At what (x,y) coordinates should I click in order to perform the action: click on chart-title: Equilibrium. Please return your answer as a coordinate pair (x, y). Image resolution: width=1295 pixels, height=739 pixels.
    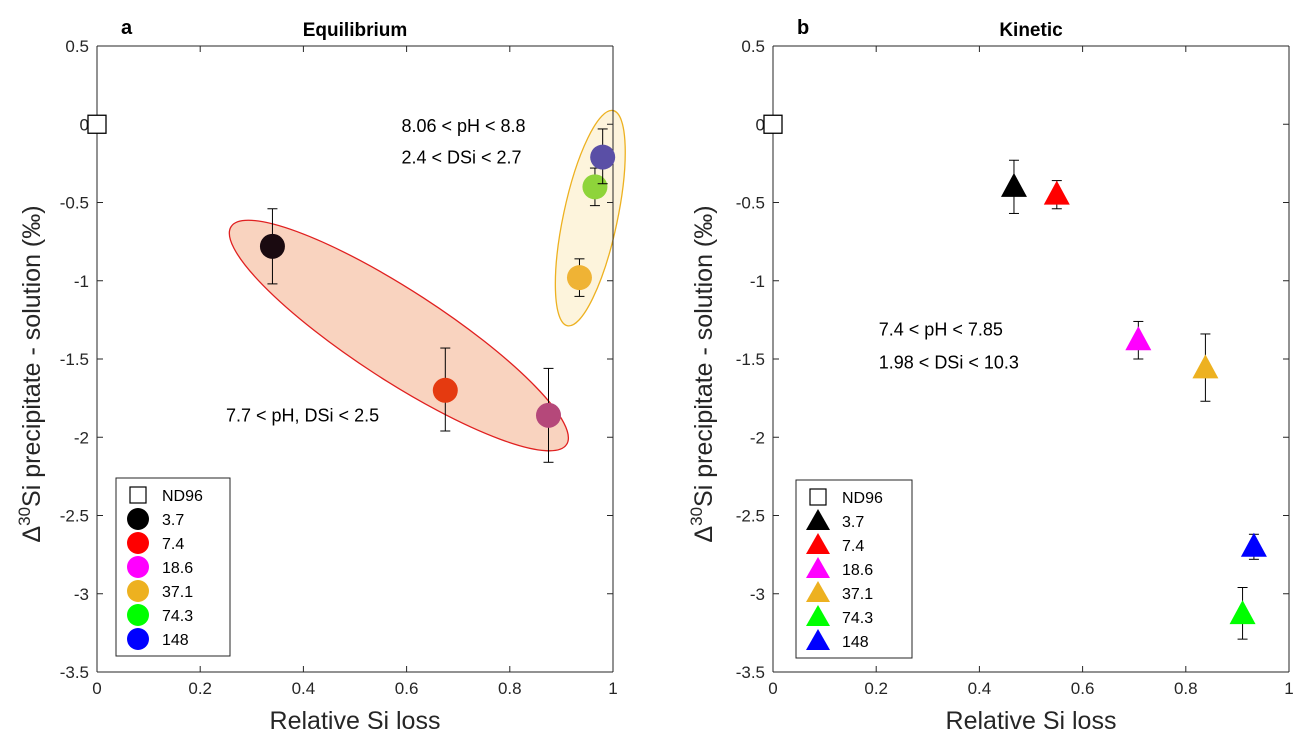
    Looking at the image, I should click on (355, 30).